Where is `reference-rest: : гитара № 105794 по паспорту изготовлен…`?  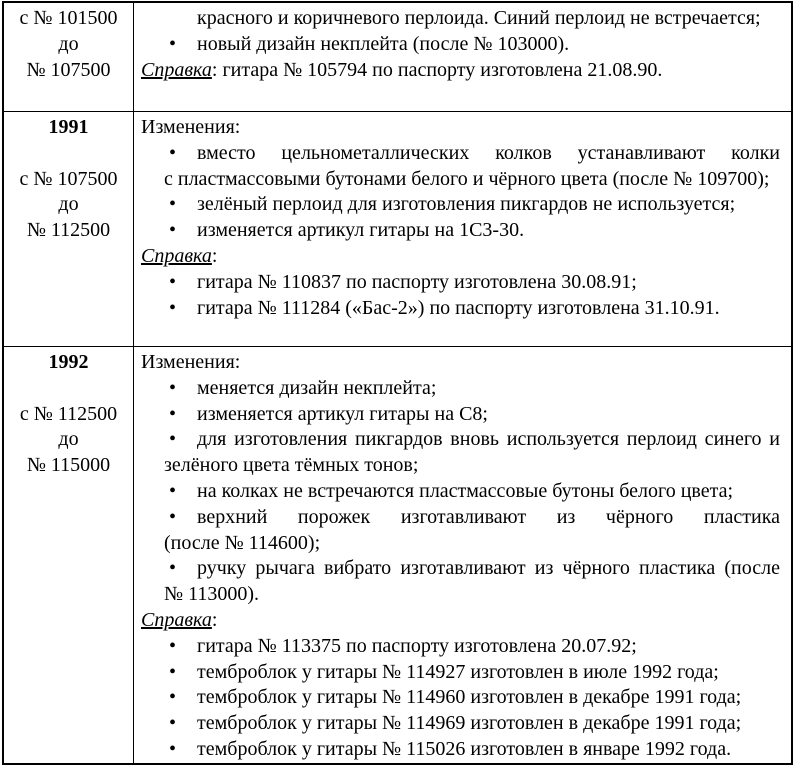
reference-rest: : гитара № 105794 по паспорту изготовлен… is located at coordinates (437, 69).